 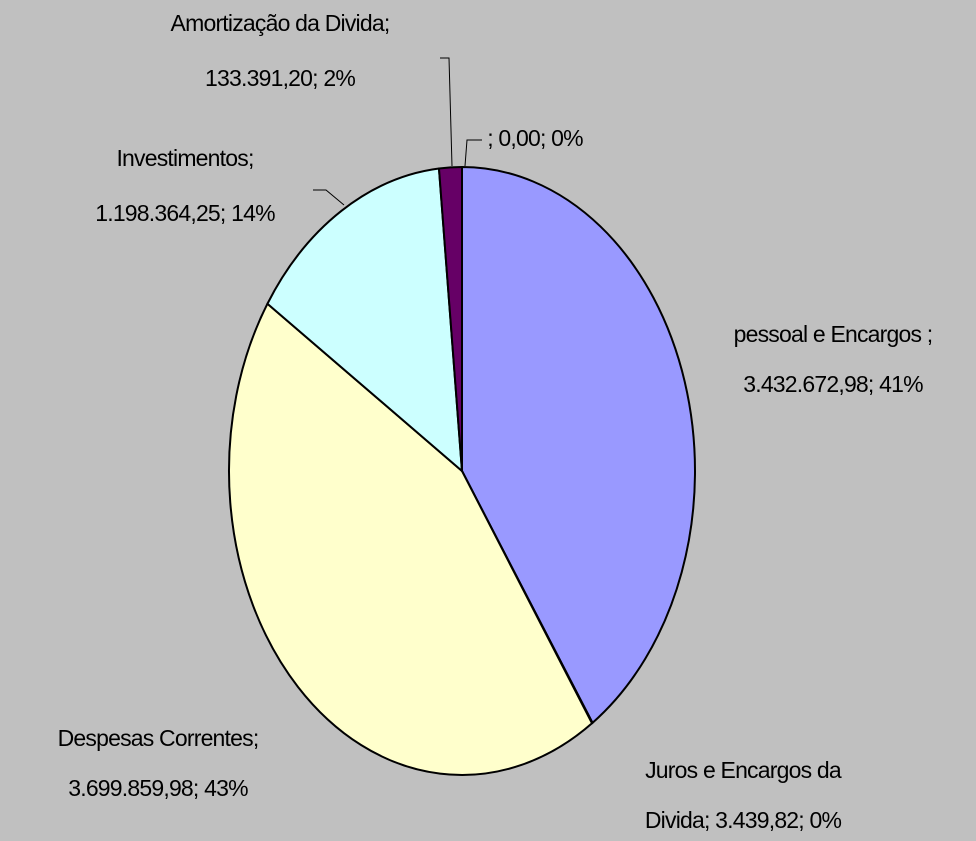 What do you see at coordinates (158, 788) in the screenshot?
I see `data-label: 3.699.859,98; 43%` at bounding box center [158, 788].